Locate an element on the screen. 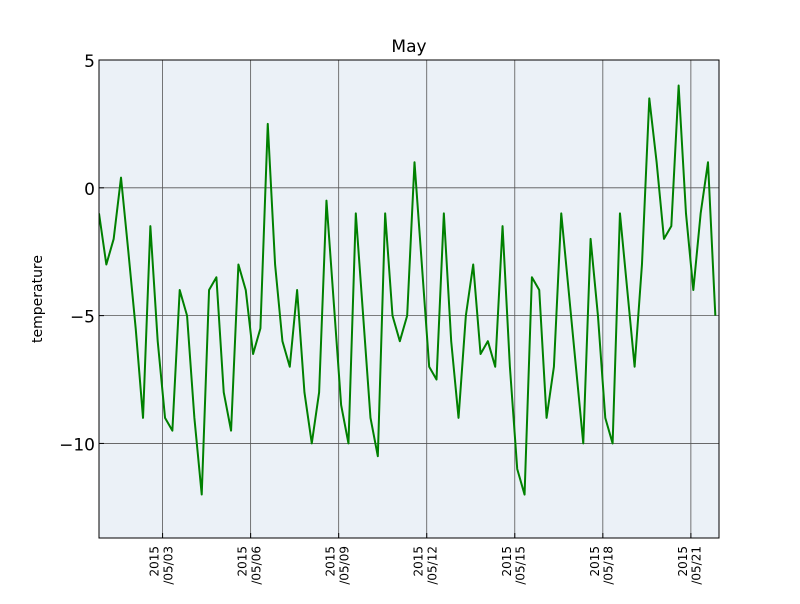 This screenshot has height=604, width=800. y-tick-label: −10 is located at coordinates (77, 445).